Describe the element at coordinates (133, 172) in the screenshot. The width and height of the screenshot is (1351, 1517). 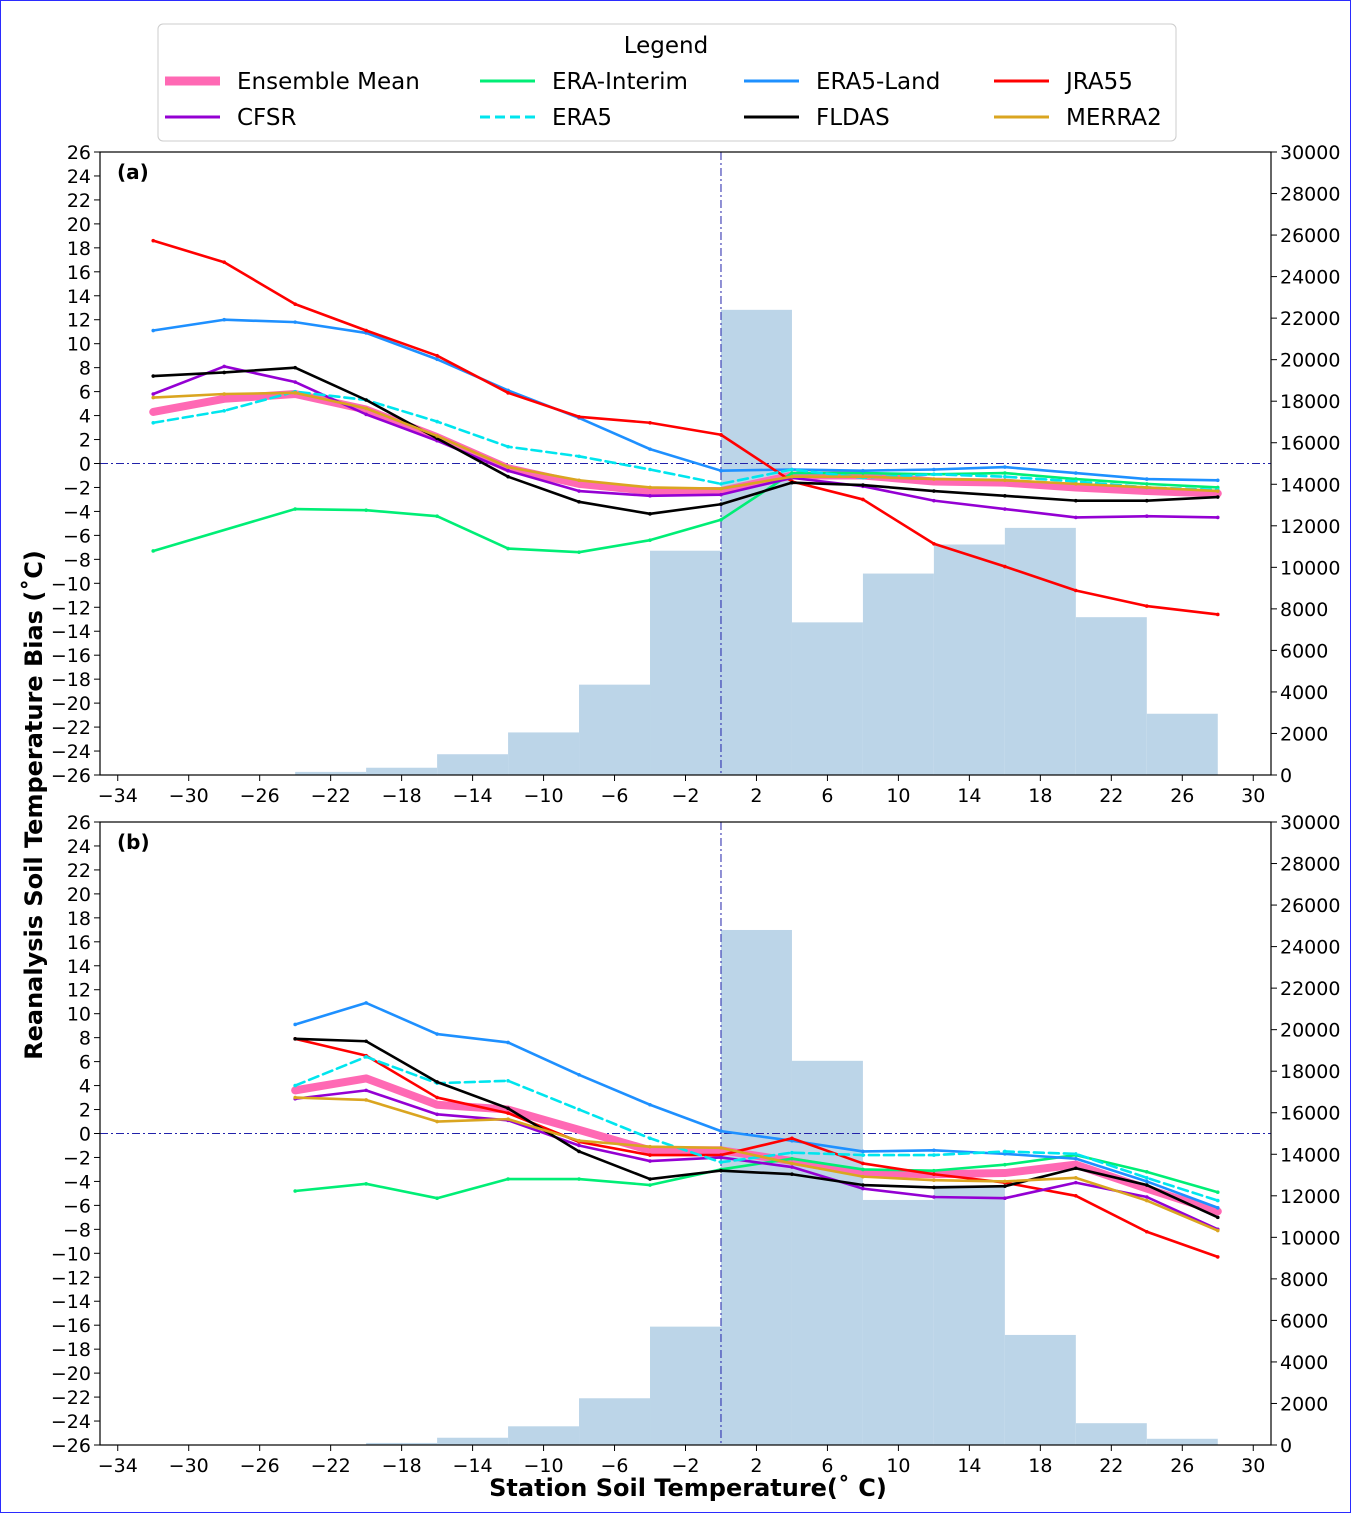
I see `panel-label: (a)` at that location.